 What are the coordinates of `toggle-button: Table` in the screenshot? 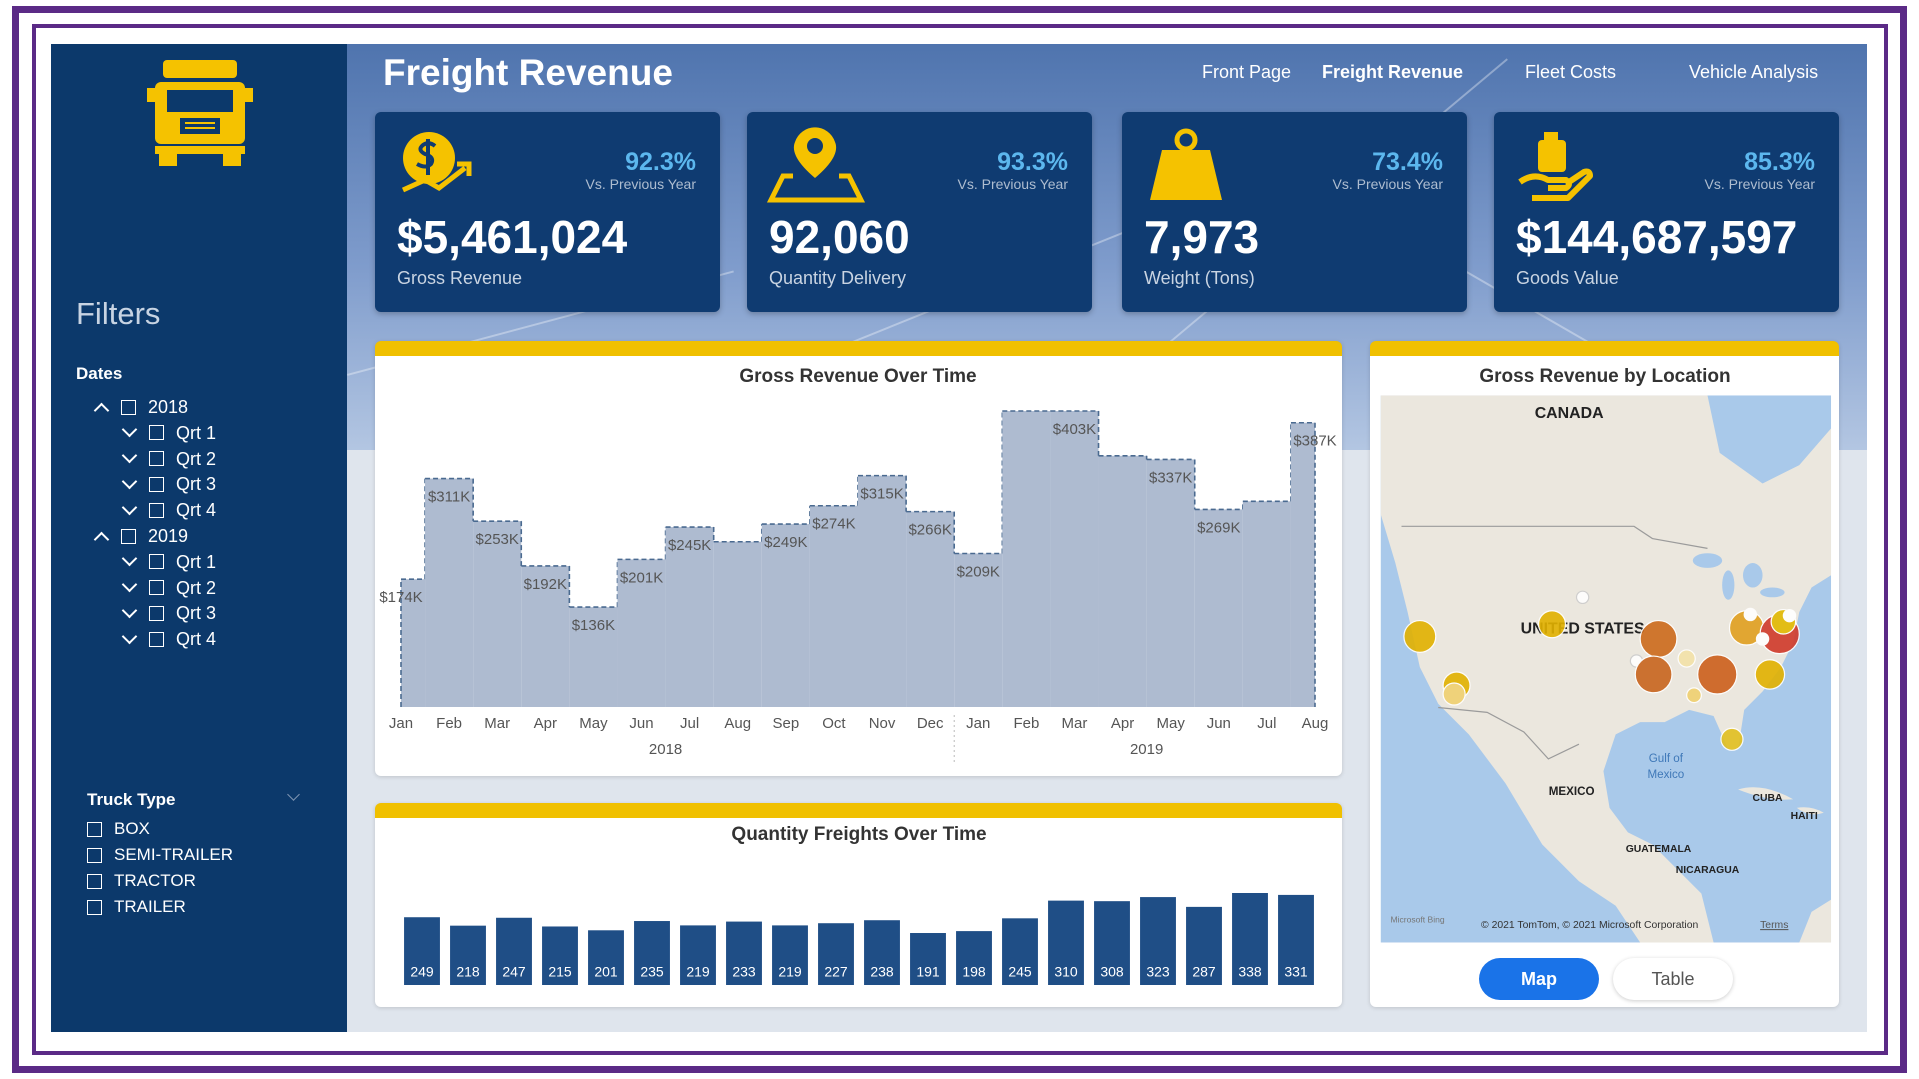 It's located at (1673, 979).